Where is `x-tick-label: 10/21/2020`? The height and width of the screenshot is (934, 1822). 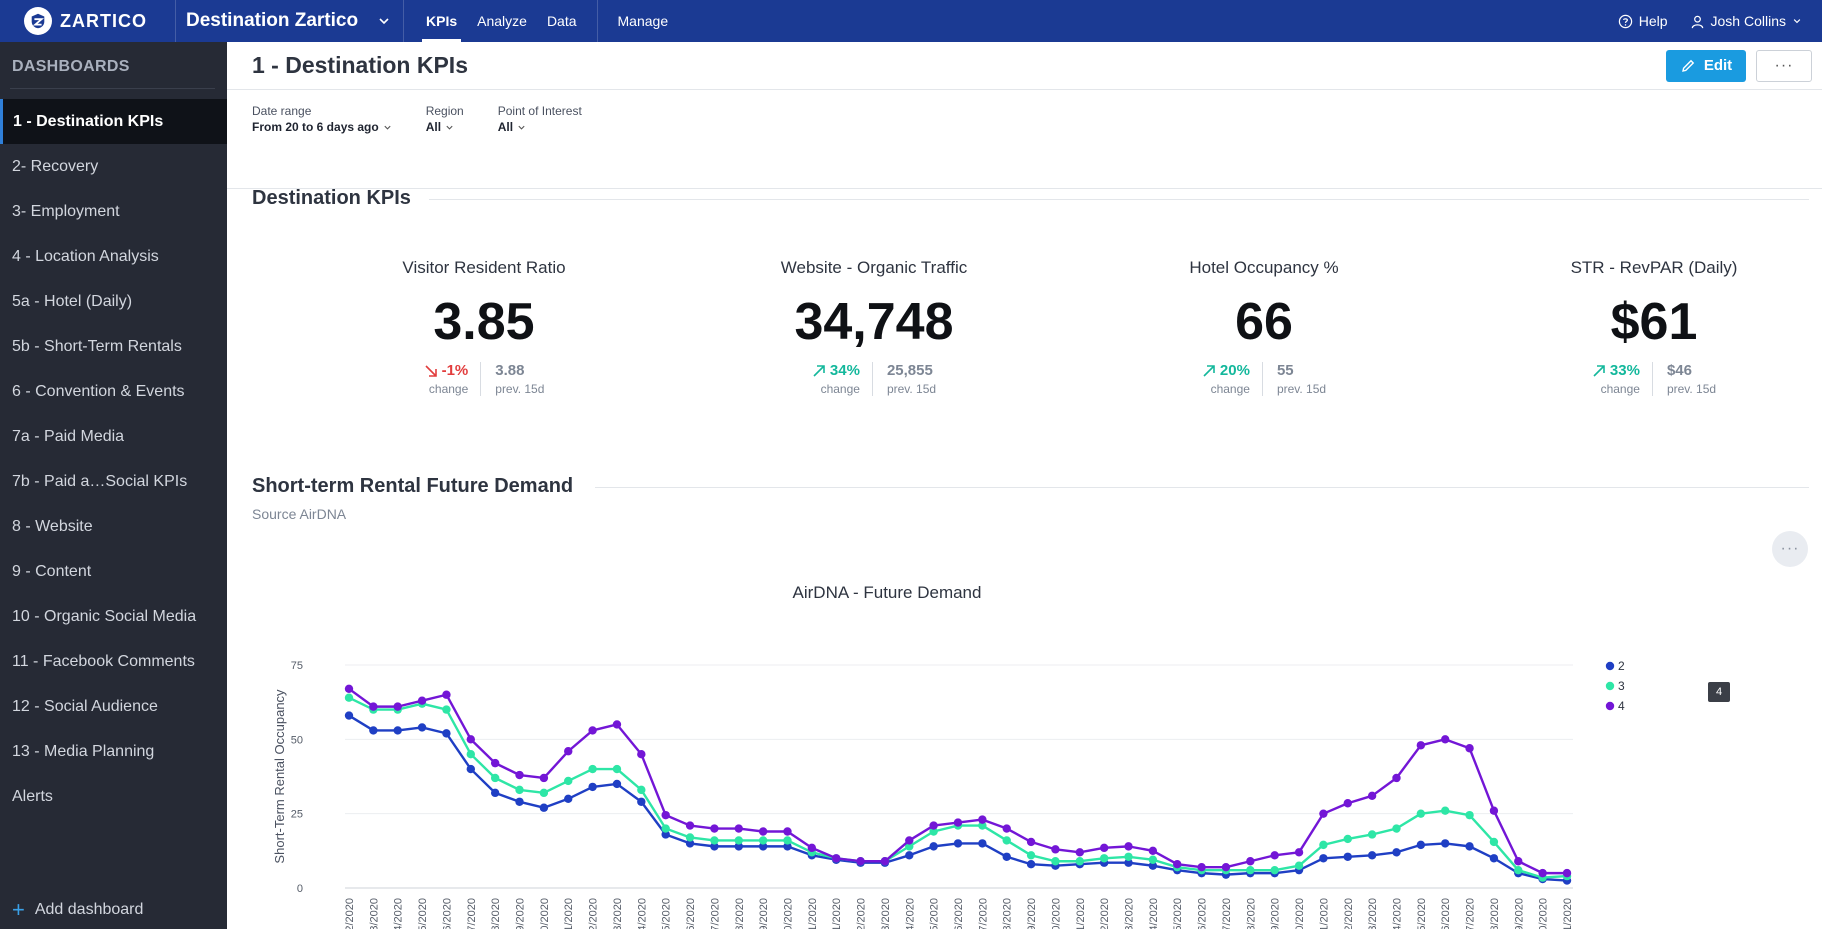
x-tick-label: 10/21/2020 is located at coordinates (569, 913).